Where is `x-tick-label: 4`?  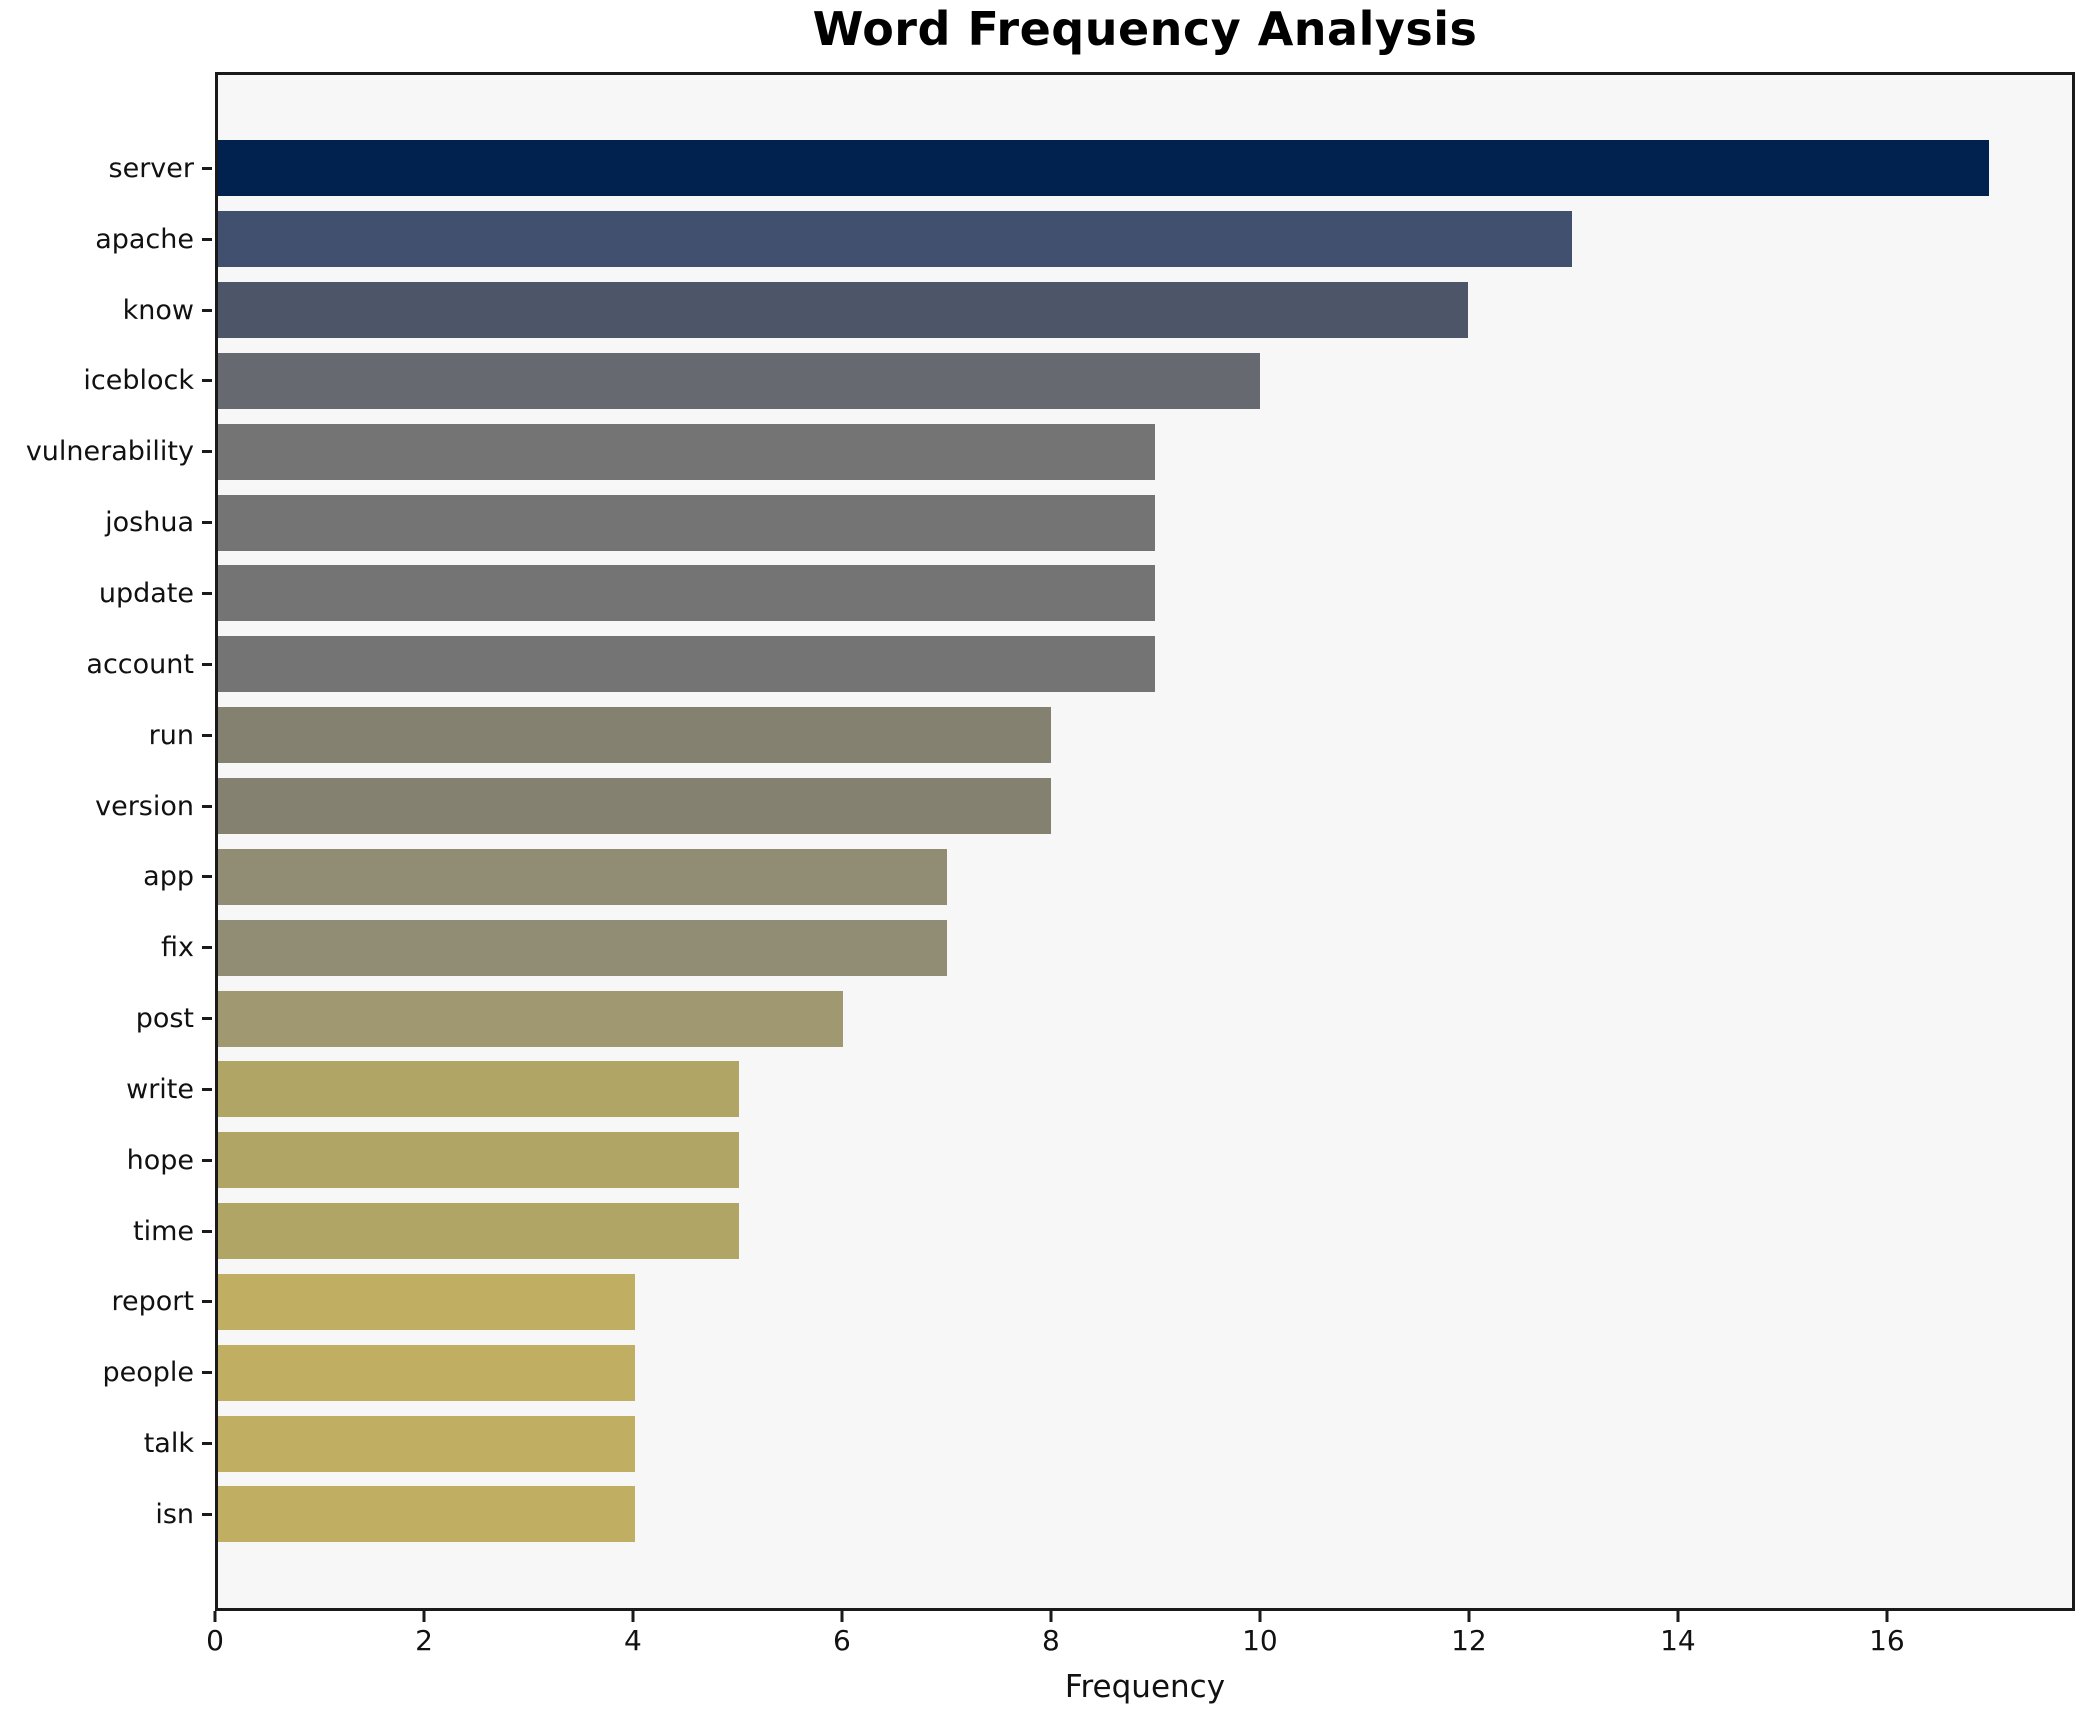 x-tick-label: 4 is located at coordinates (633, 1640).